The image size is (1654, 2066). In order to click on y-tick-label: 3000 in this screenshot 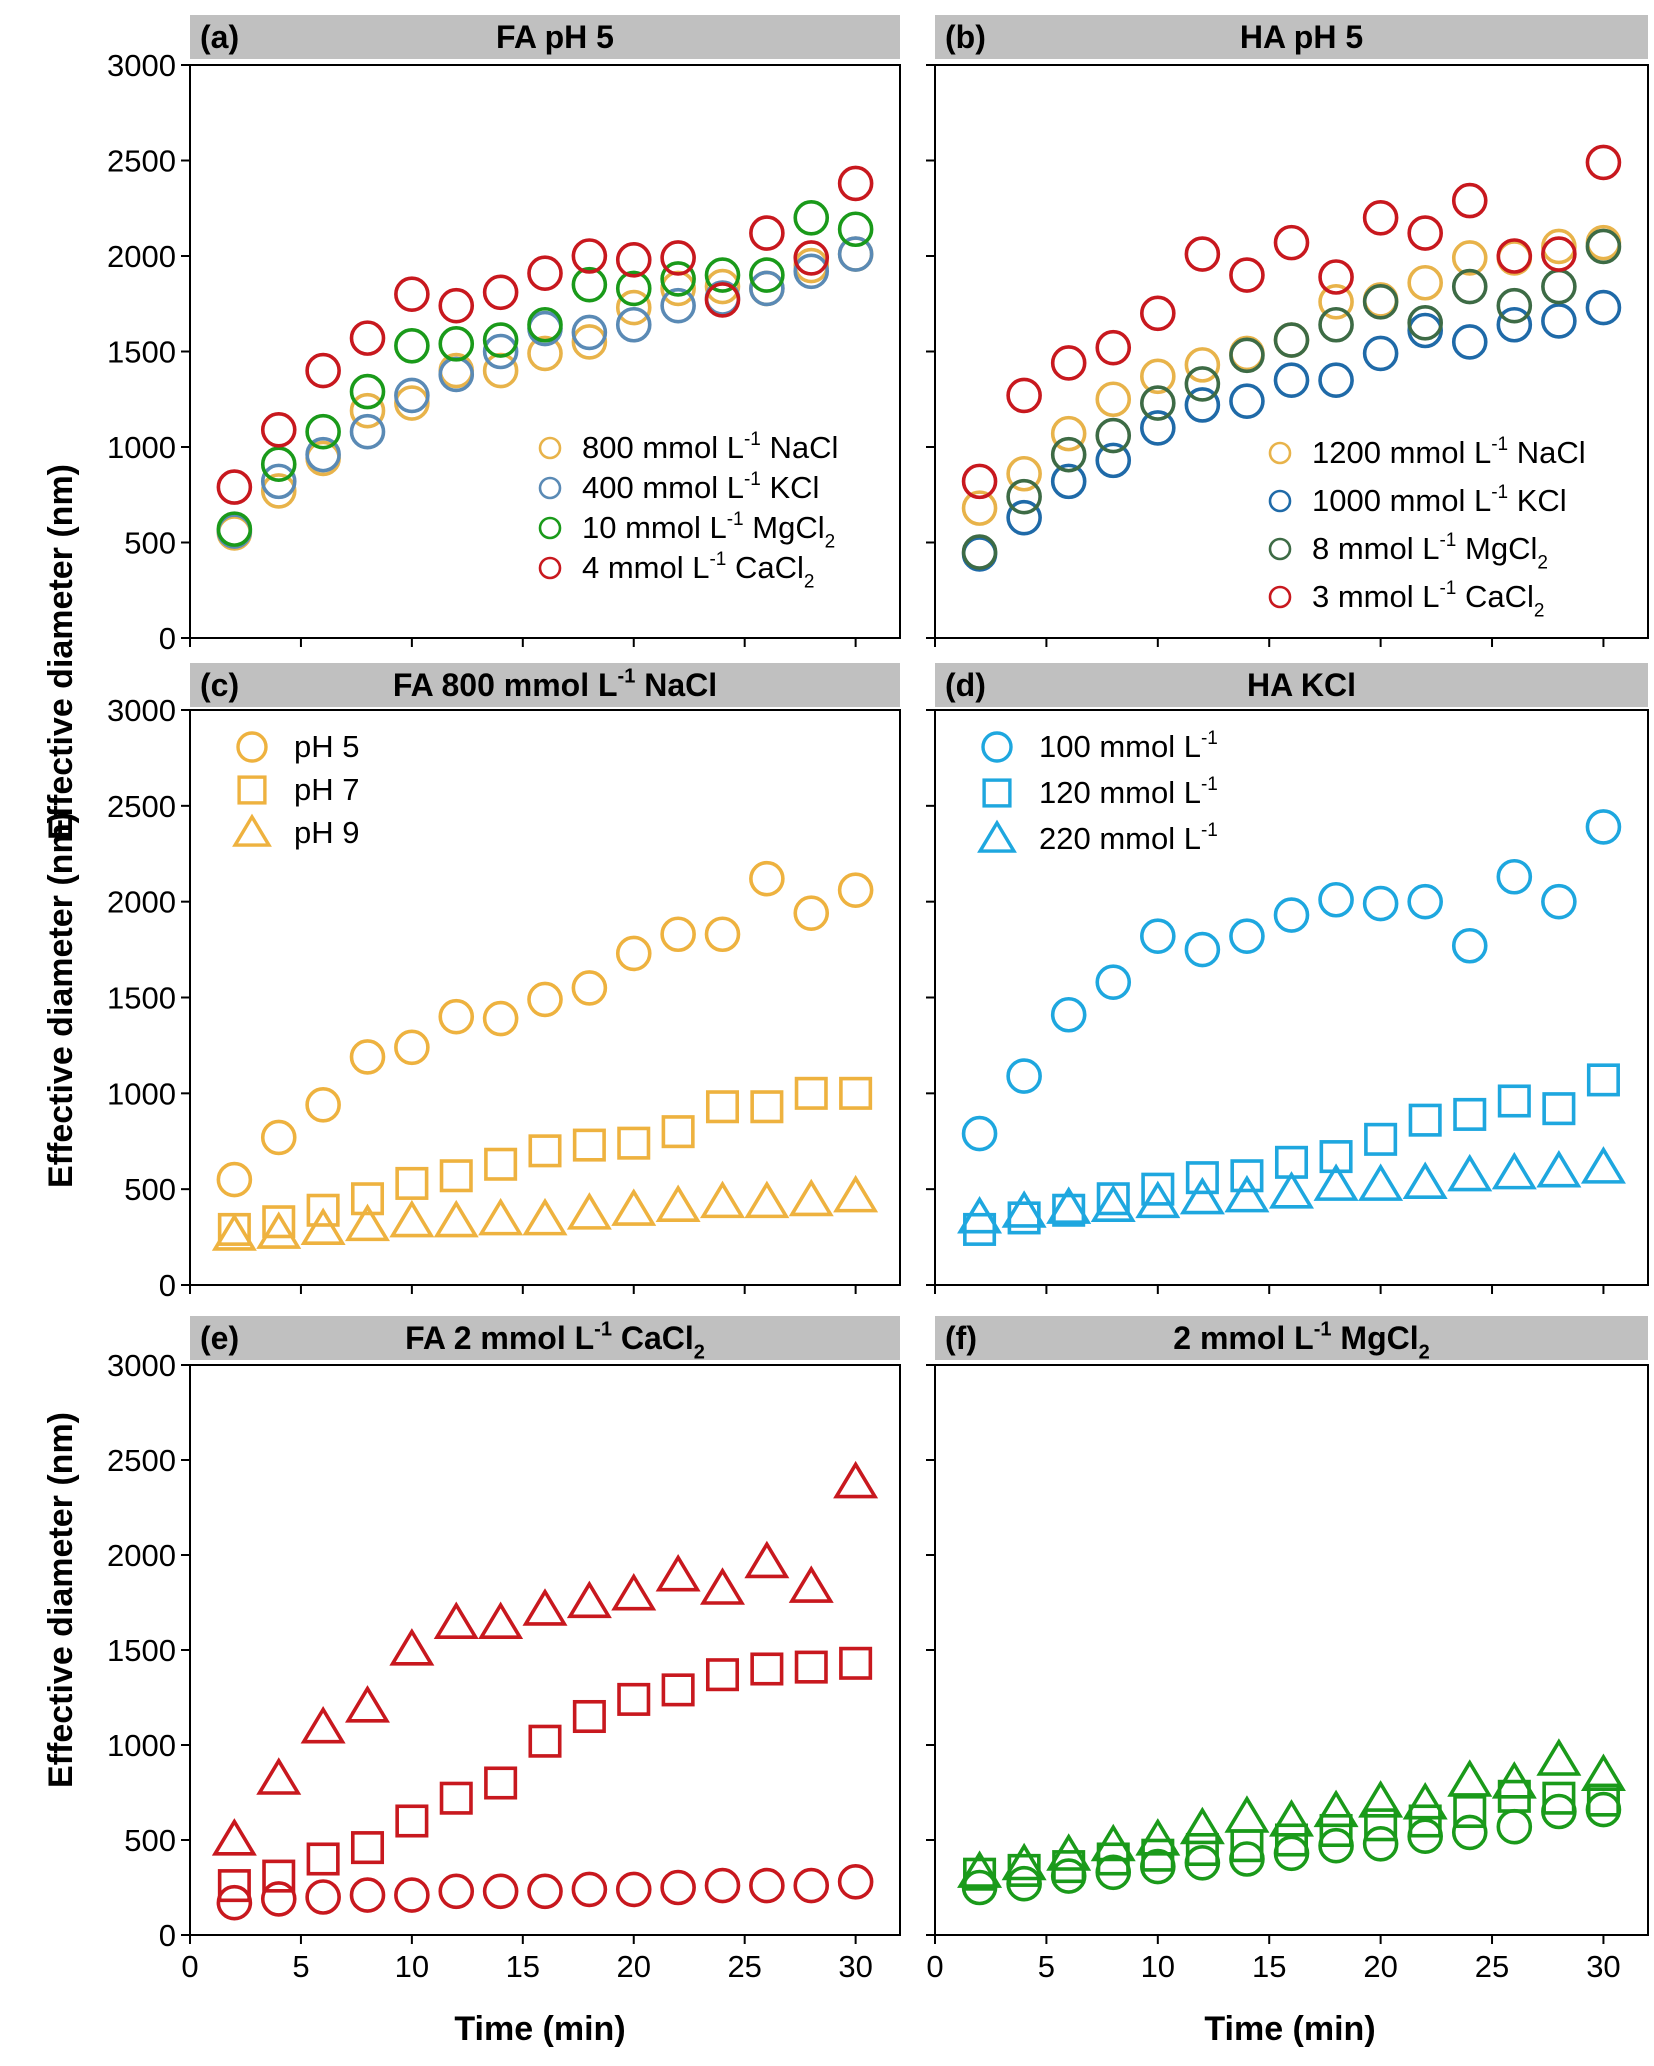, I will do `click(141, 710)`.